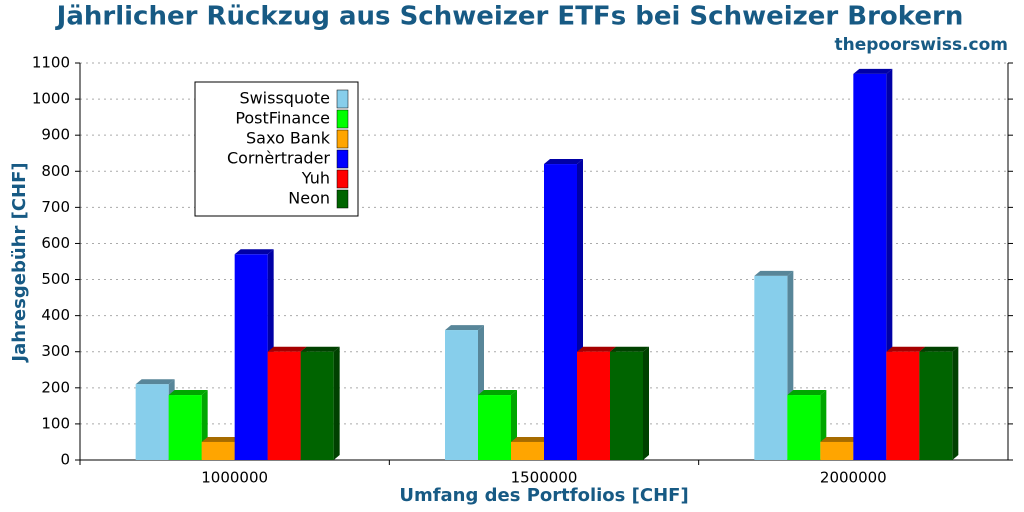 This screenshot has width=1024, height=512. What do you see at coordinates (315, 178) in the screenshot?
I see `legend-label: Yuh` at bounding box center [315, 178].